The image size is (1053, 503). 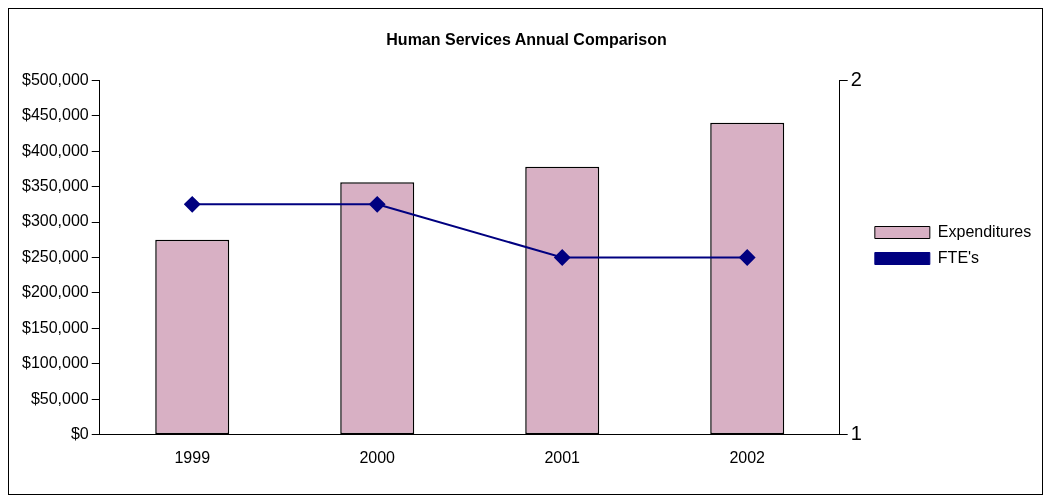 I want to click on y-tick-label: $350,000, so click(x=55, y=185).